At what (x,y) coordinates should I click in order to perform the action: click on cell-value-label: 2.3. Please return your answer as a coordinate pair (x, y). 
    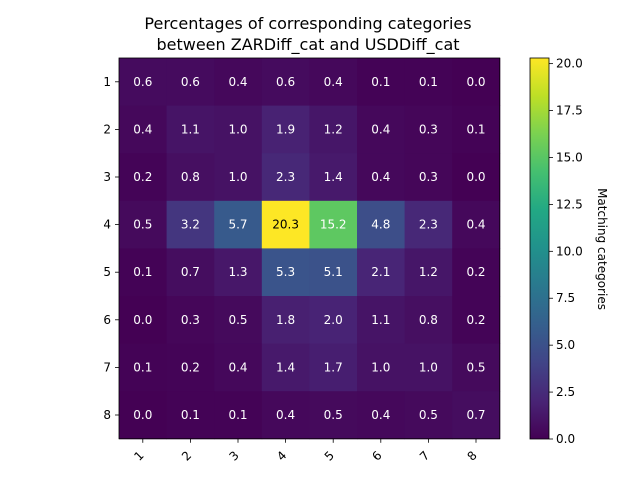
    Looking at the image, I should click on (285, 177).